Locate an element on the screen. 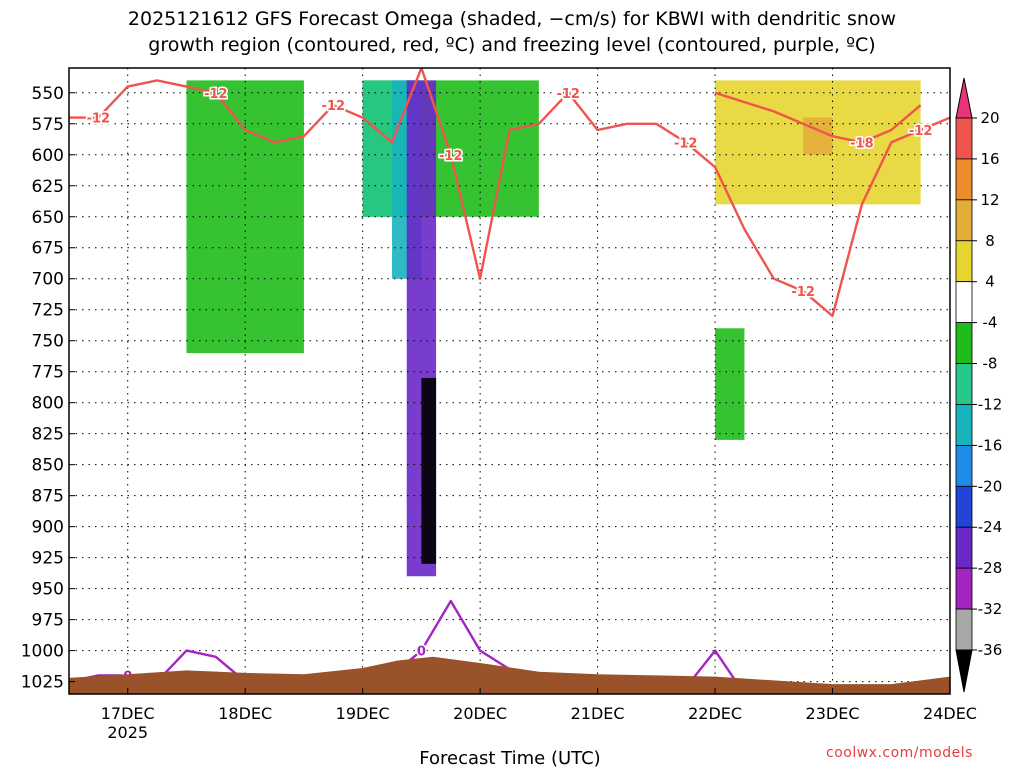  y-tick-label-11: 825 is located at coordinates (48, 435).